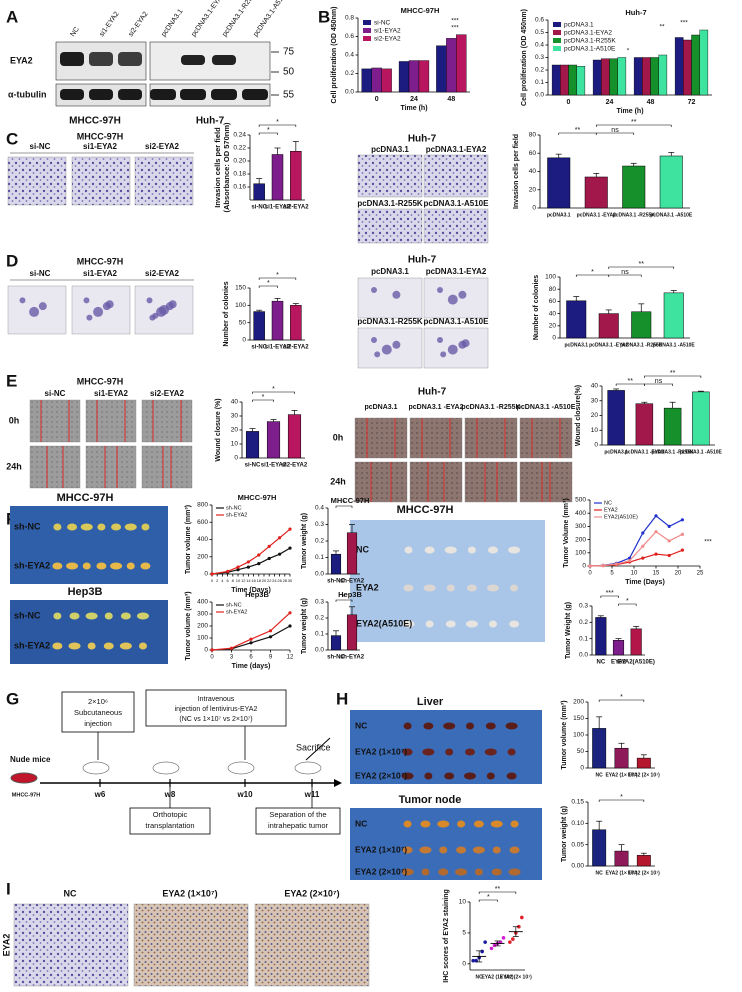 Image resolution: width=742 pixels, height=992 pixels. What do you see at coordinates (451, 99) in the screenshot?
I see `x-tick-label: 48` at bounding box center [451, 99].